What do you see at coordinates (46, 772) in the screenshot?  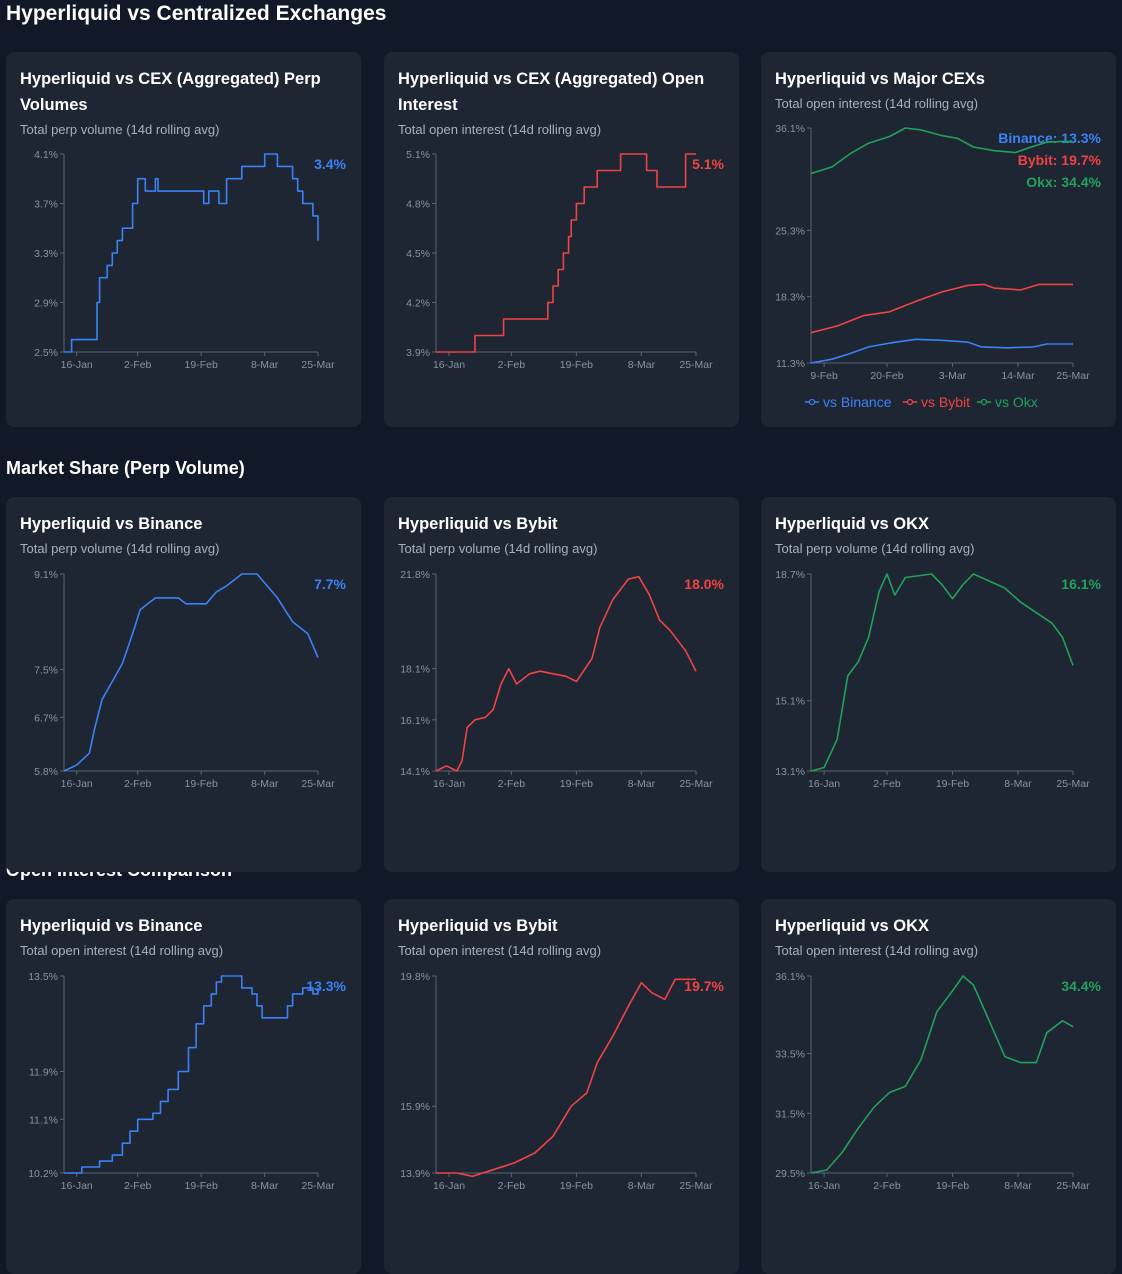 I see `y-tick-label: 5.8%` at bounding box center [46, 772].